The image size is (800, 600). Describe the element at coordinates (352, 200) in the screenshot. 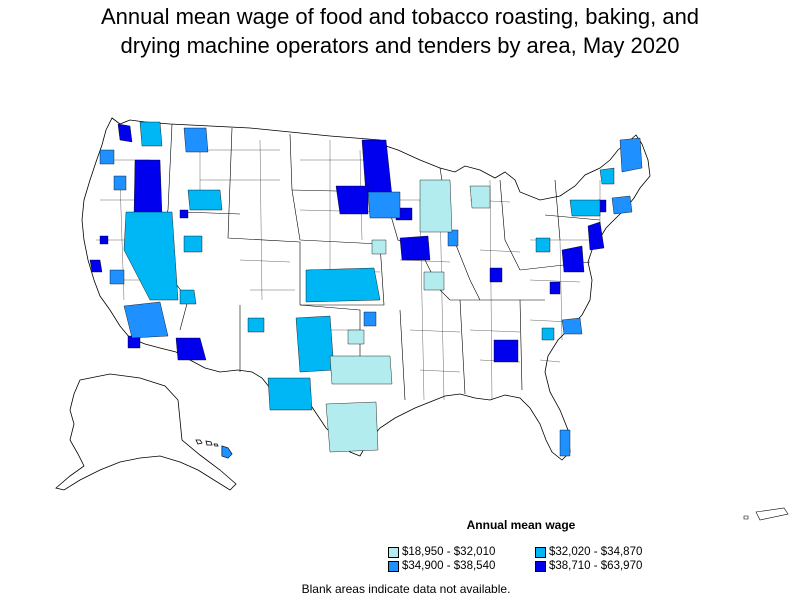

I see `area-central-minnesota` at that location.